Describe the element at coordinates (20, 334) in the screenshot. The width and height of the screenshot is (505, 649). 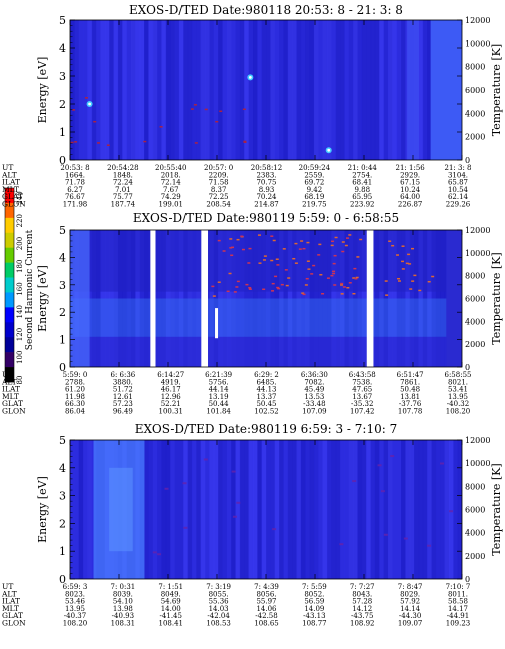
I see `colorbar-tick-label: 120` at that location.